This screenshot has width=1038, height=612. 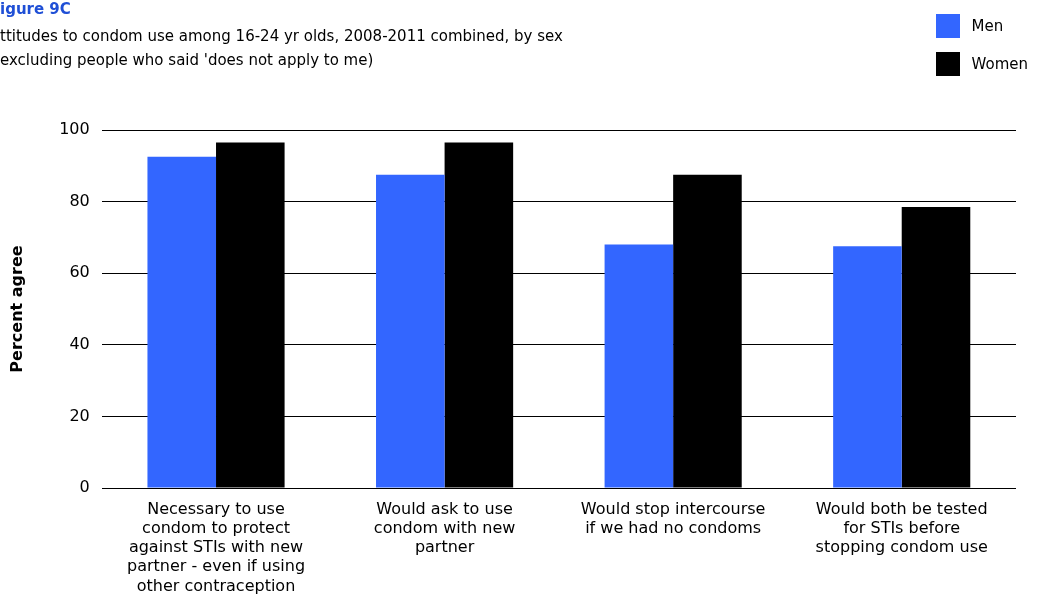 I want to click on y-tick-label: 40, so click(x=79, y=343).